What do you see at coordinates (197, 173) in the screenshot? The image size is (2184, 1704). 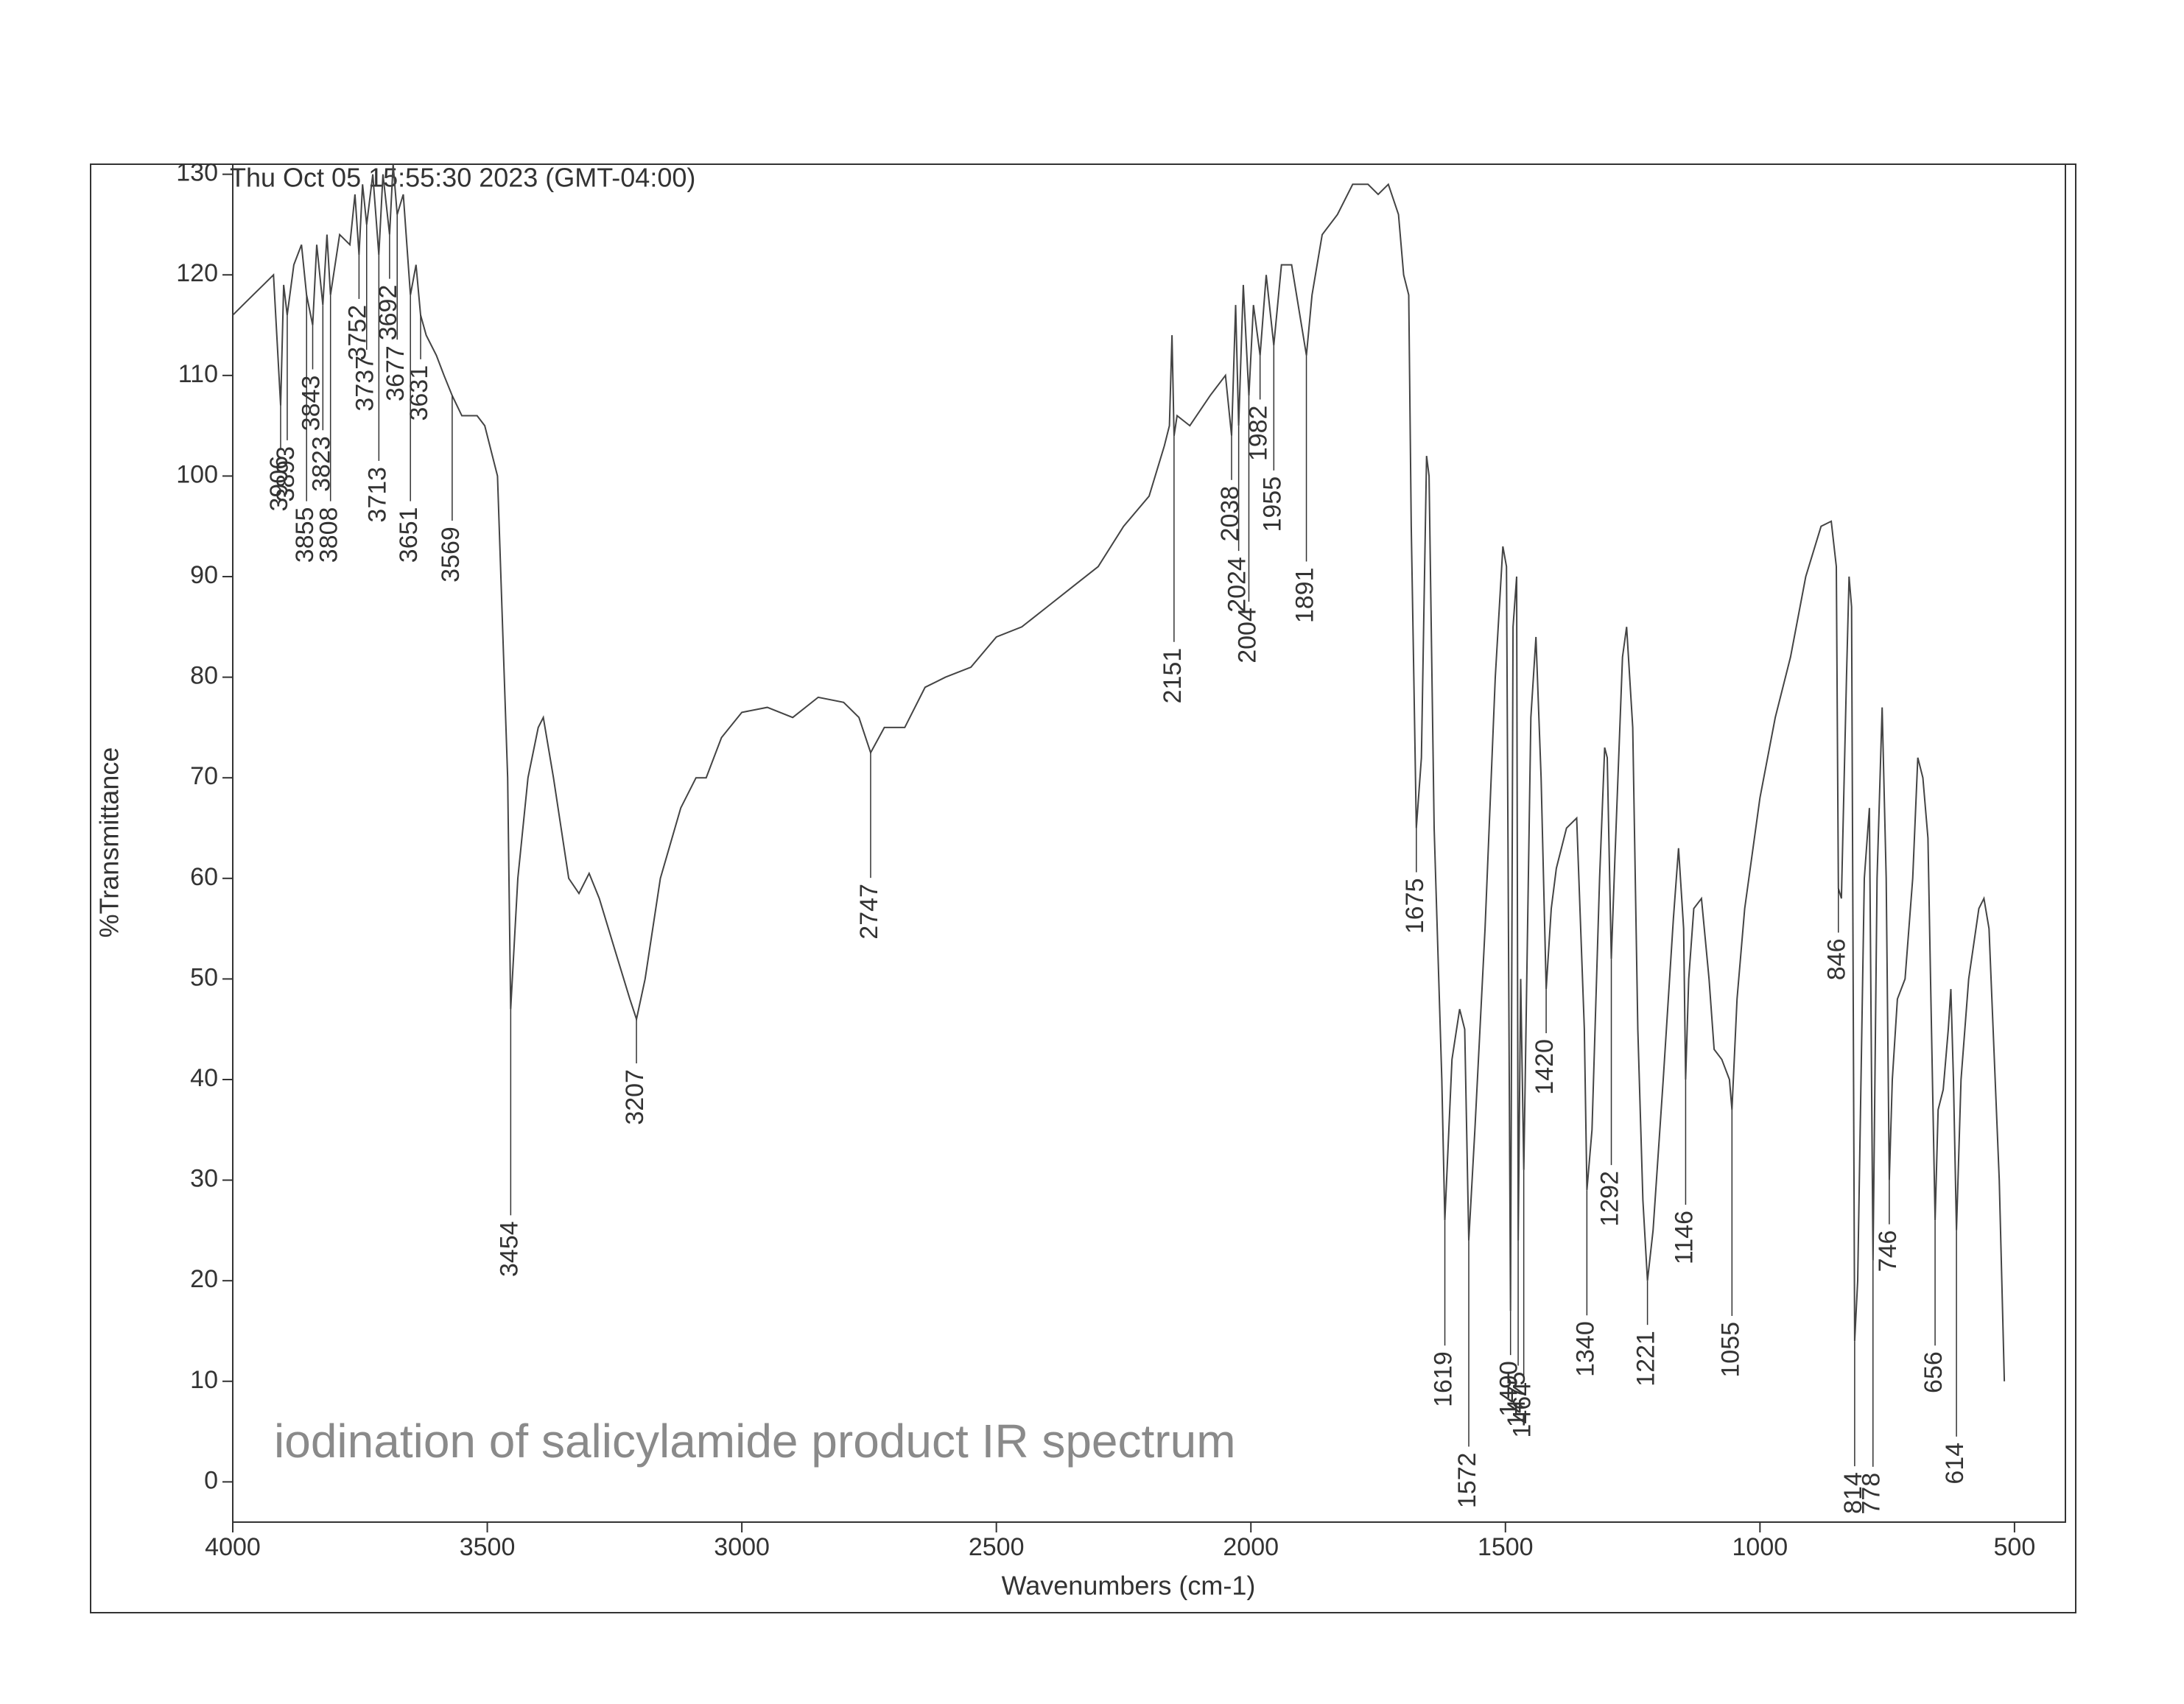 I see `y-tick-label: 130` at bounding box center [197, 173].